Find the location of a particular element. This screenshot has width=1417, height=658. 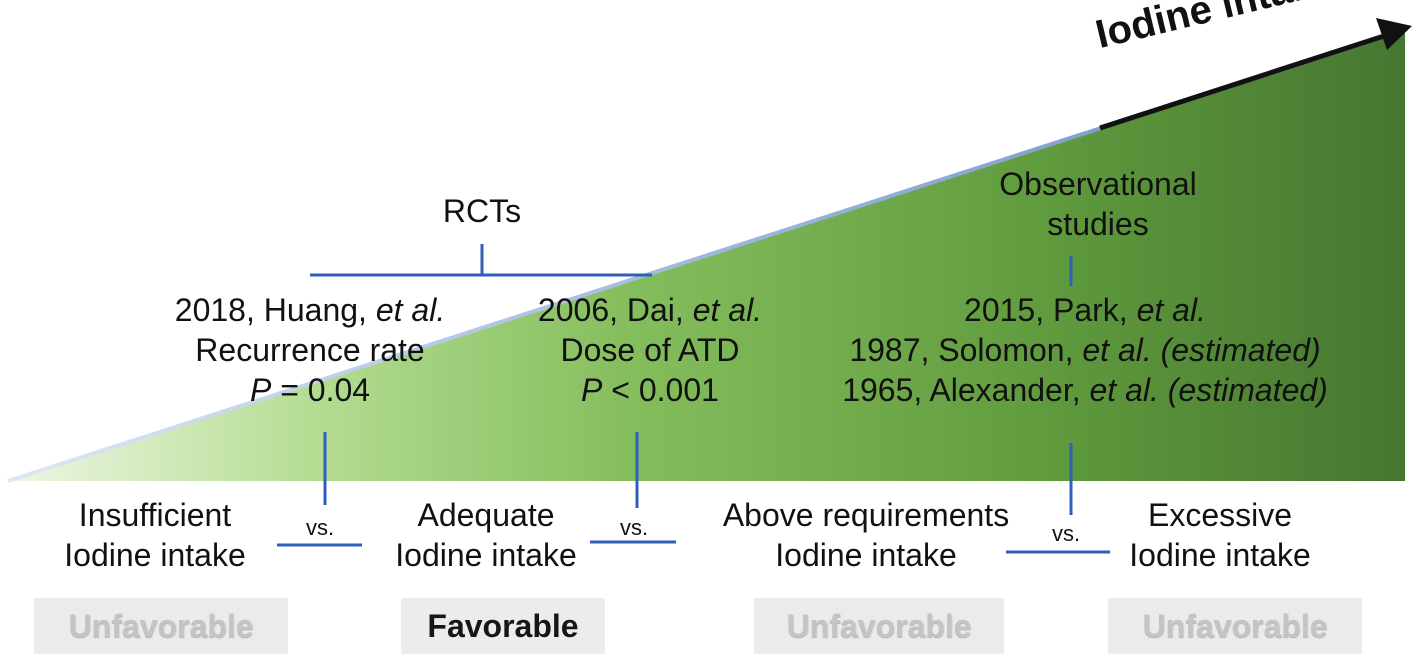

dai-study: 2006, Dai, et al. Dose of ATD P < 0.001 is located at coordinates (650, 350).